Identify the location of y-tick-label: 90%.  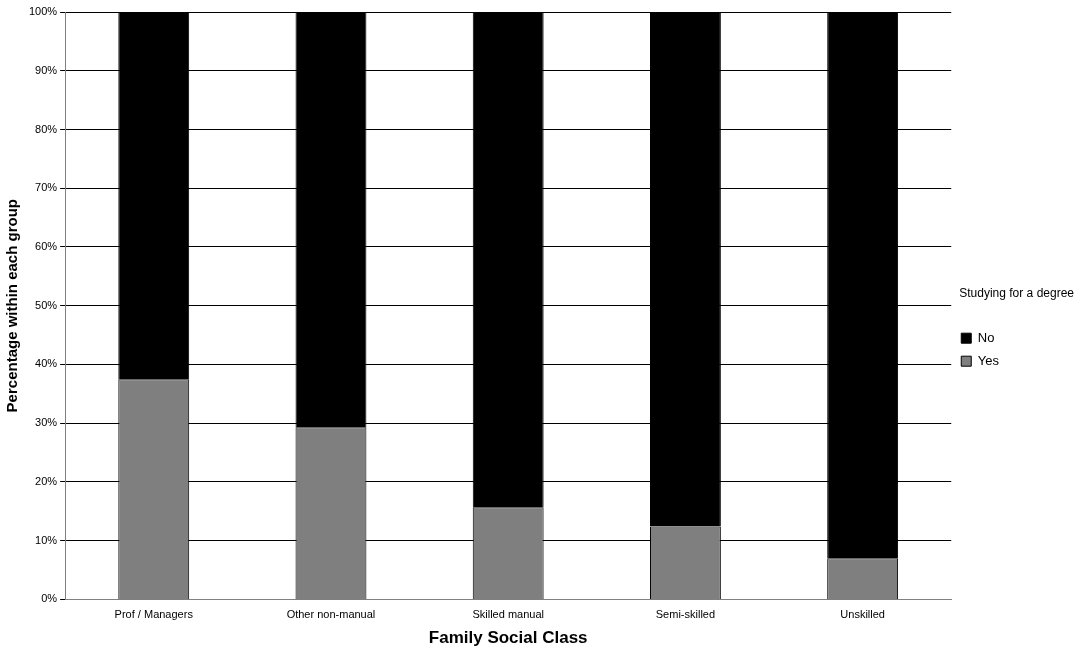
(46, 69).